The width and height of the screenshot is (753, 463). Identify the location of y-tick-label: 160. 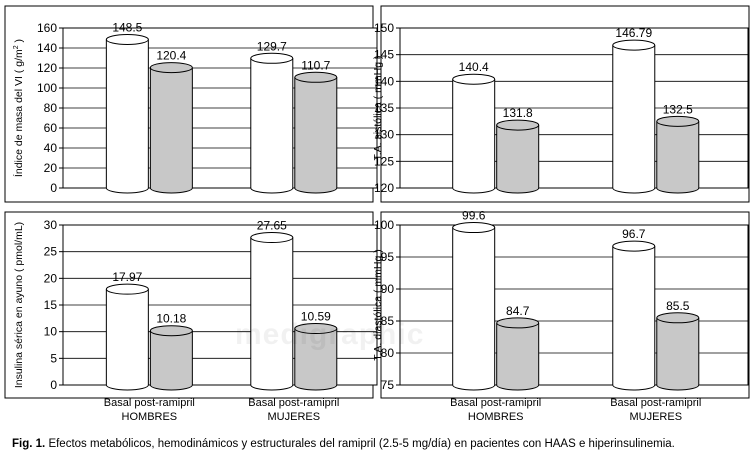
(47, 28).